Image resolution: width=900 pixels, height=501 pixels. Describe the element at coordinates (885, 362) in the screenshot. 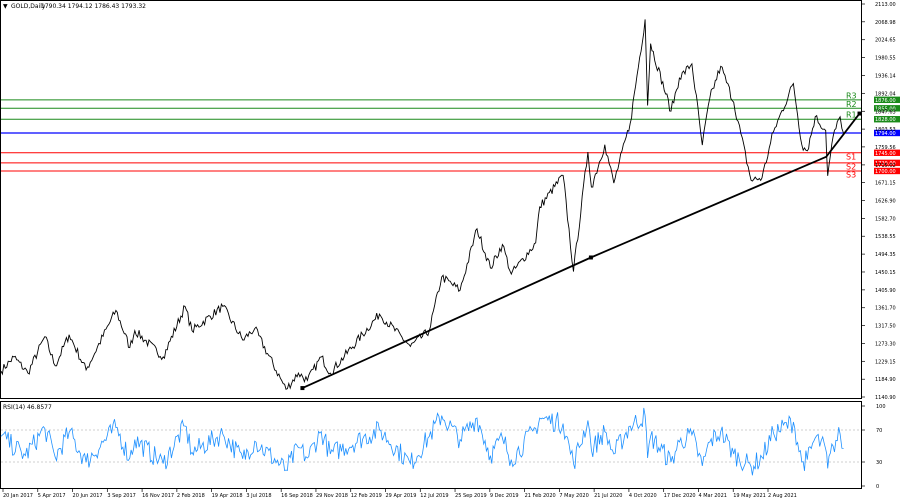

I see `y-axis-tick-label: 1229.15` at that location.